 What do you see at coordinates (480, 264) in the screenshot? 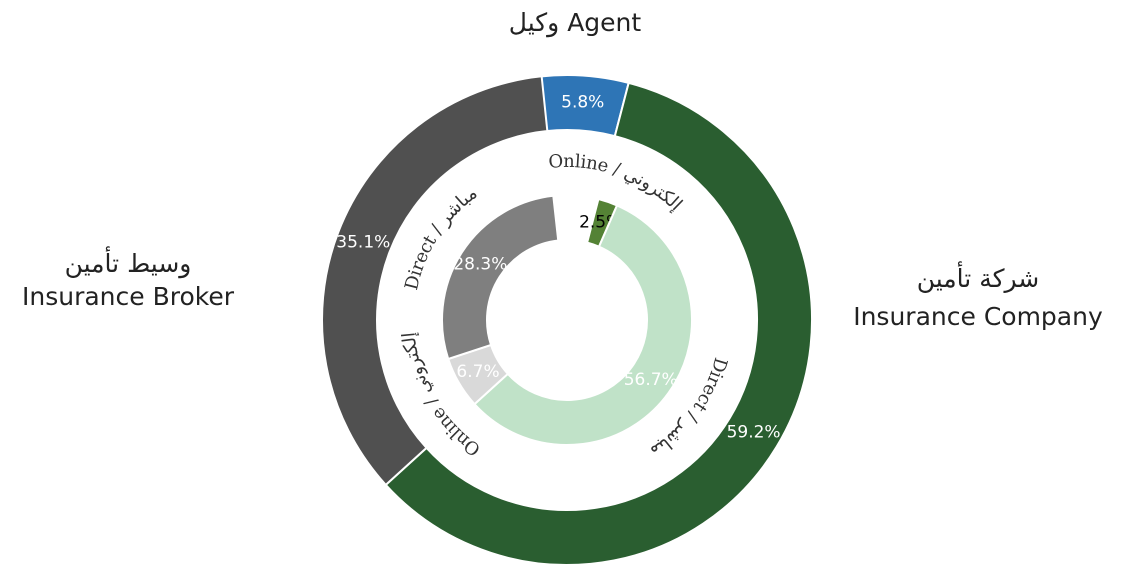
I see `value-label: 28.3%` at bounding box center [480, 264].